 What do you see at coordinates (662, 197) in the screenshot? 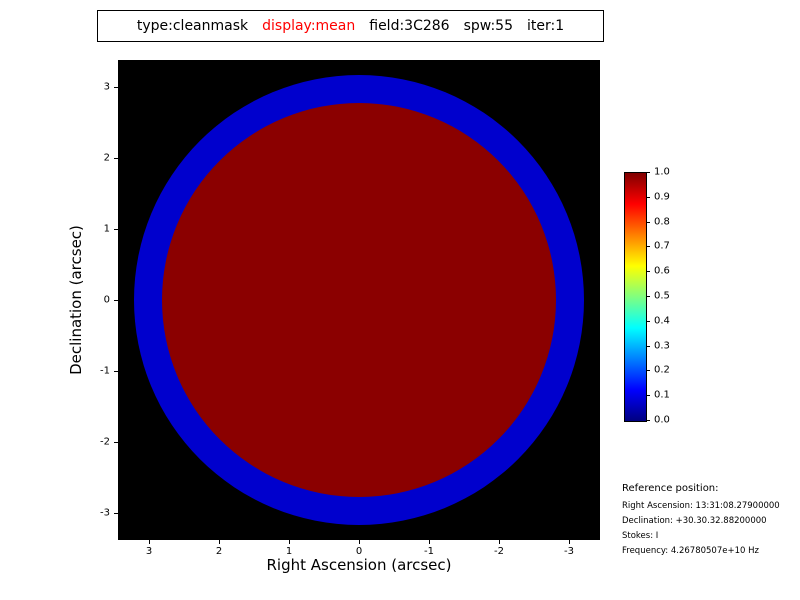
I see `colorbar-label: 0.9` at bounding box center [662, 197].